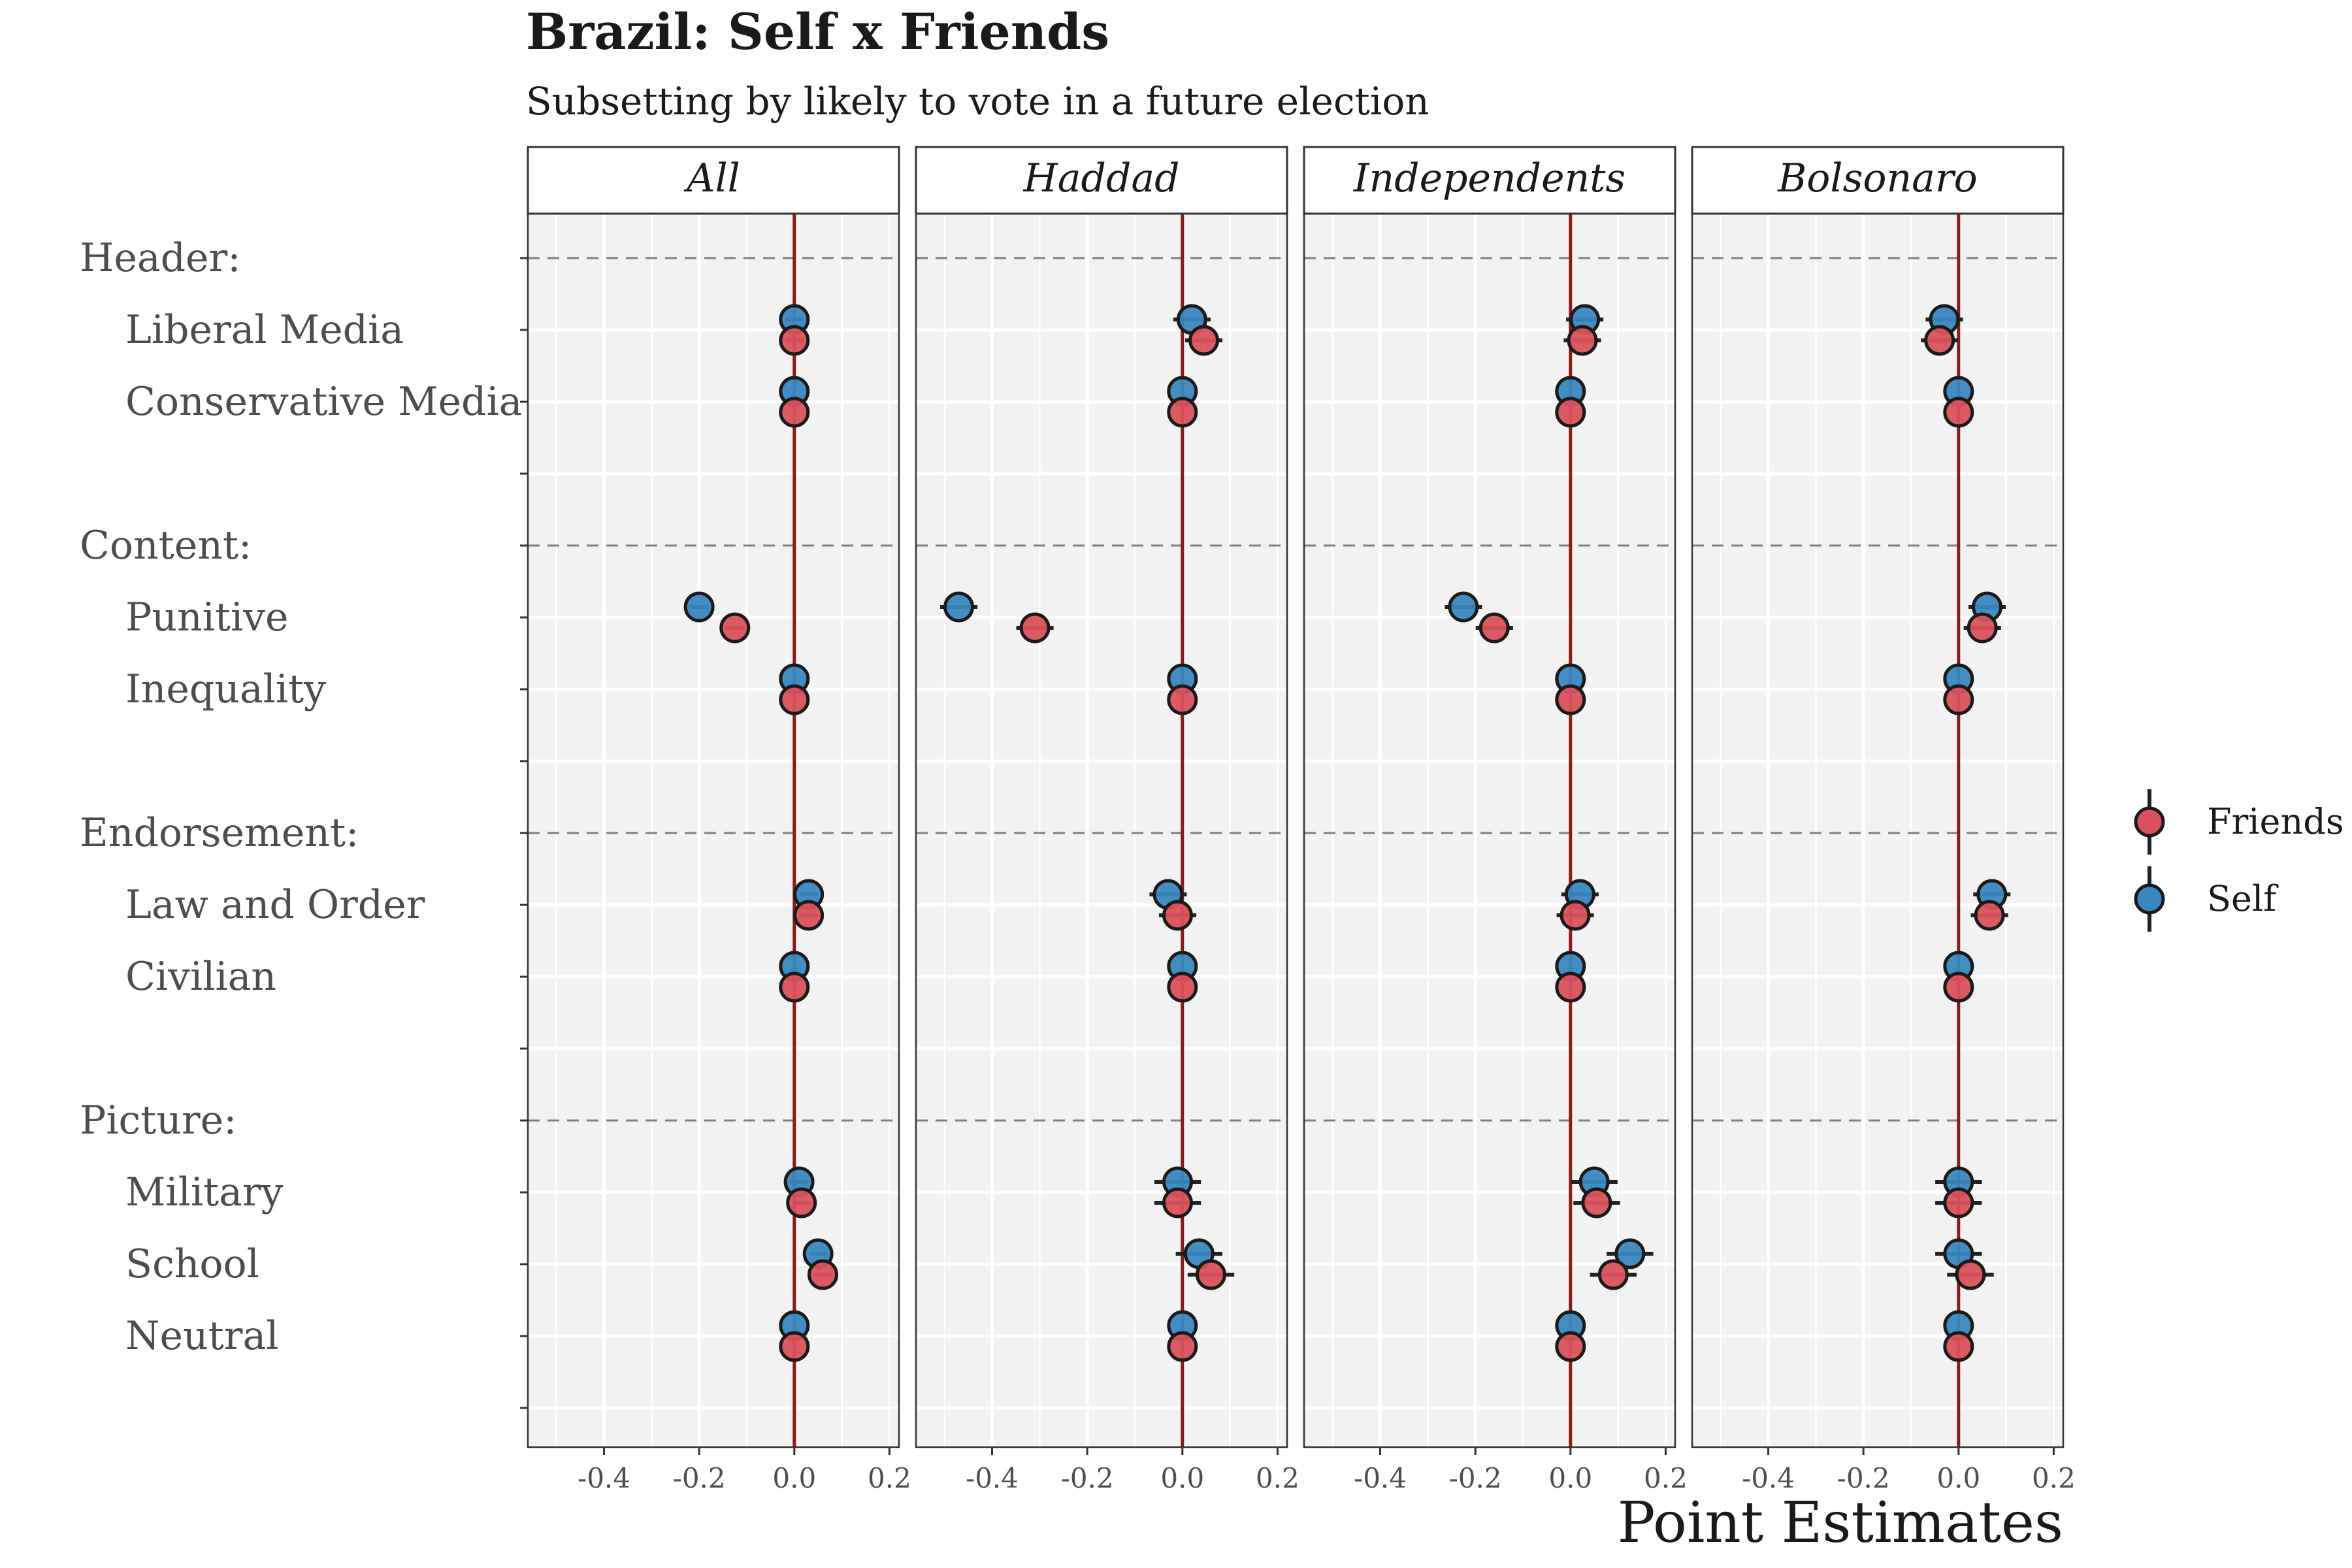 Image resolution: width=2352 pixels, height=1568 pixels. Describe the element at coordinates (160, 258) in the screenshot. I see `group-label-header: Header:` at that location.